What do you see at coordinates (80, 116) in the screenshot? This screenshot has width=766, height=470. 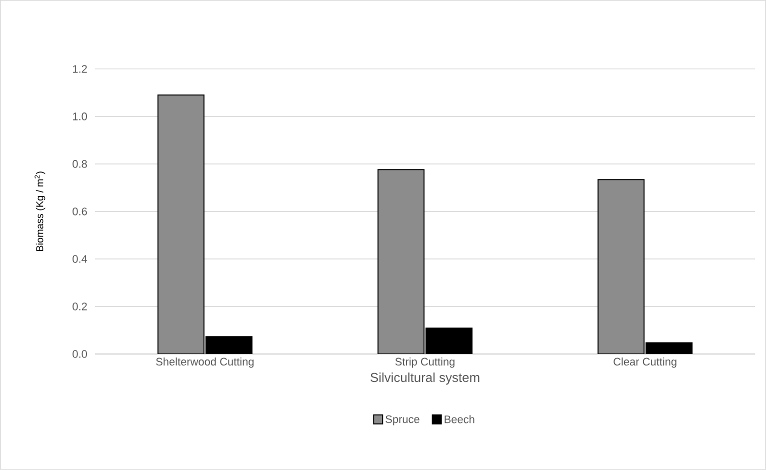 I see `y-tick-label: 1.0` at bounding box center [80, 116].